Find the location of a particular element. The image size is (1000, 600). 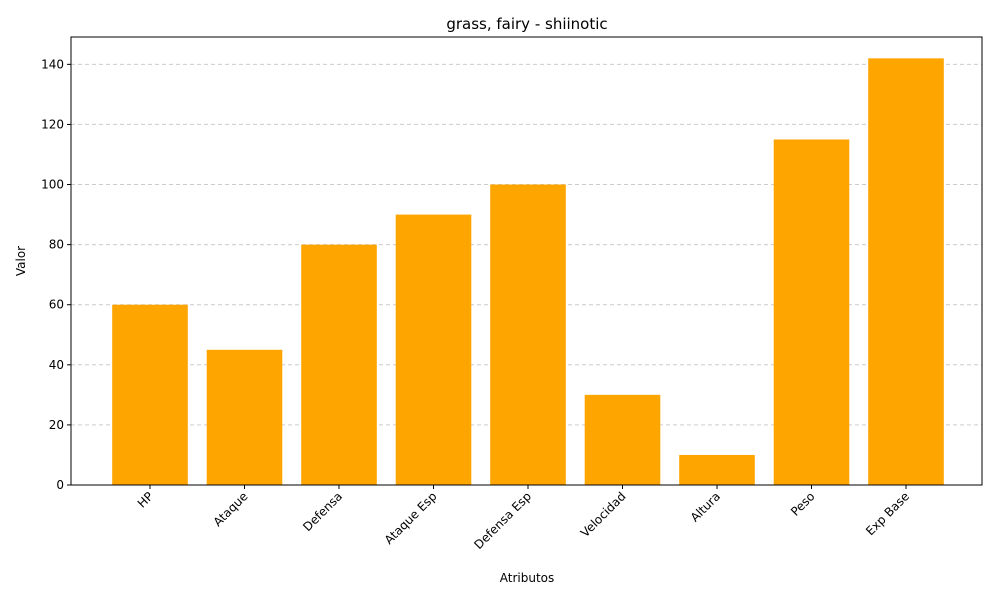

chart-title: grass, fairy - shiinotic is located at coordinates (526, 24).